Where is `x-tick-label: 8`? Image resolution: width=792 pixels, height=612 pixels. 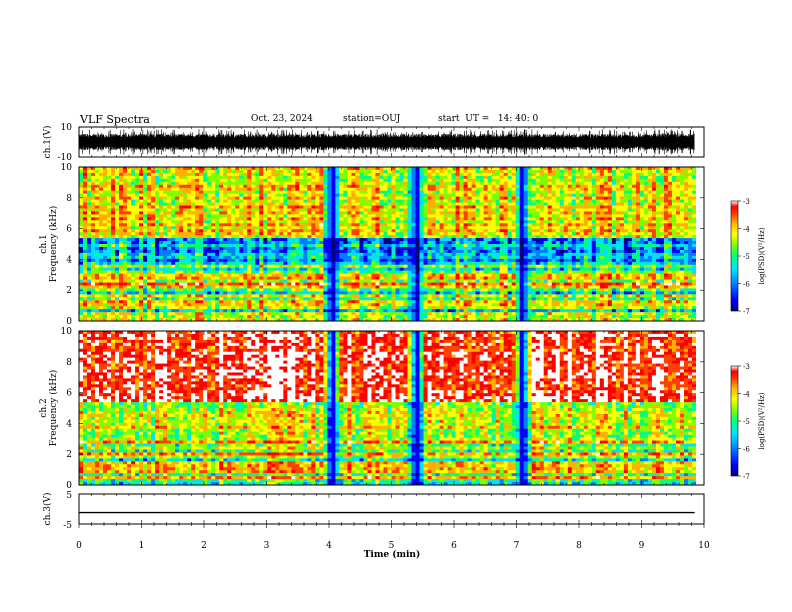 x-tick-label: 8 is located at coordinates (579, 546).